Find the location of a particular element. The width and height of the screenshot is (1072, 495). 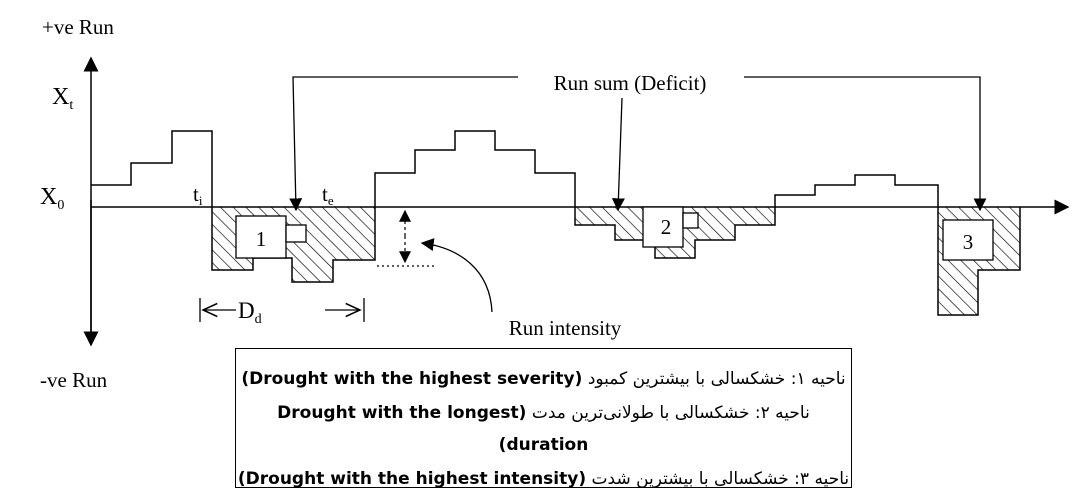

te-sub: e is located at coordinates (331, 200).